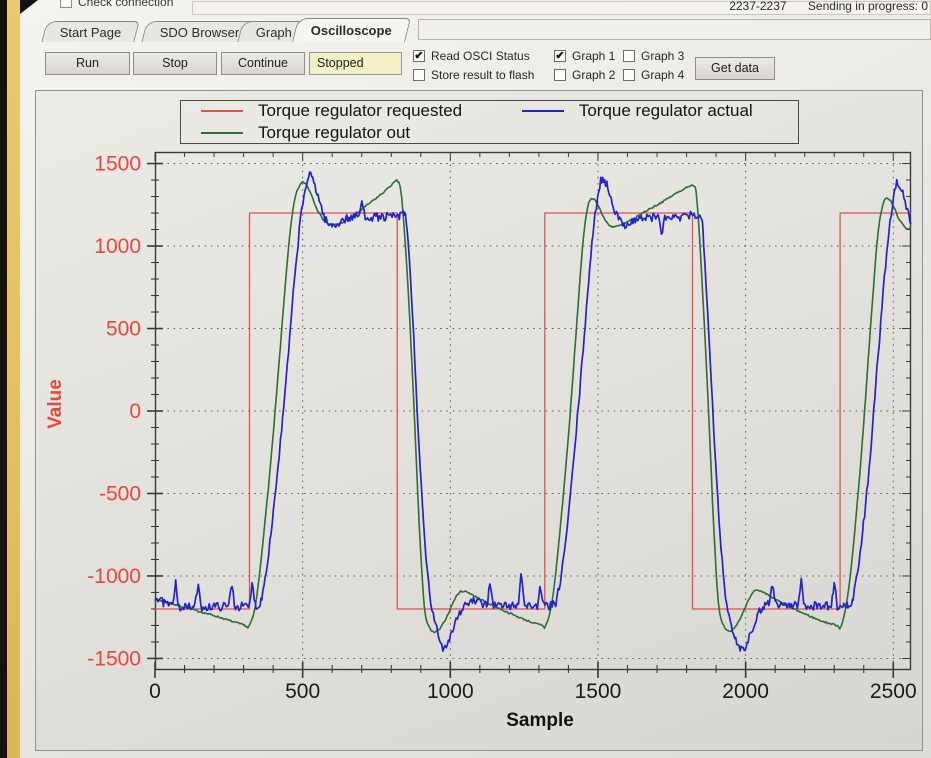 The image size is (931, 758). What do you see at coordinates (584, 75) in the screenshot?
I see `graph2-row: Graph 2` at bounding box center [584, 75].